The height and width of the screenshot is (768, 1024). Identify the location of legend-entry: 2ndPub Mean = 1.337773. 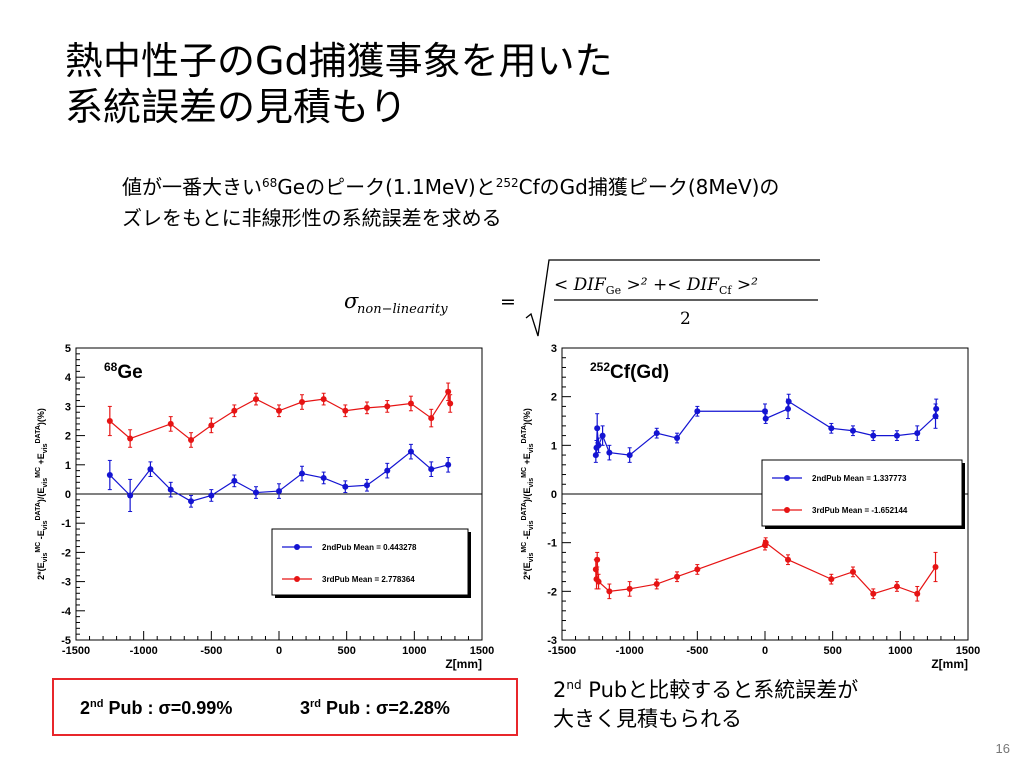
(859, 478).